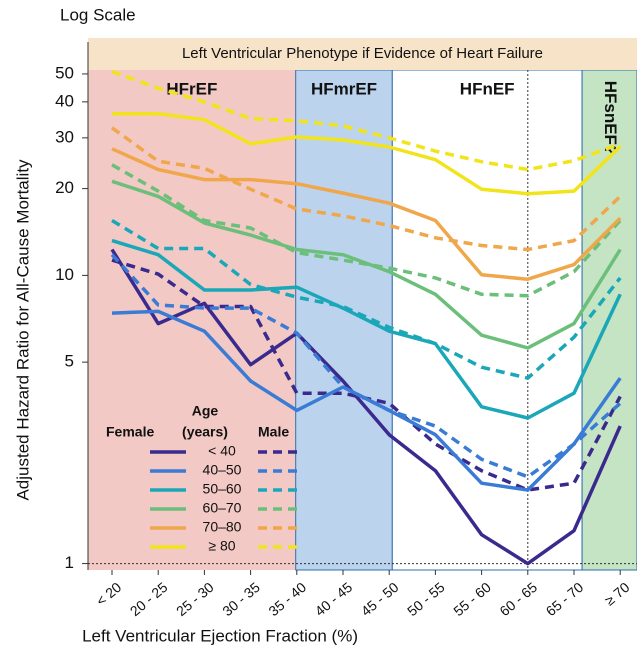 This screenshot has height=655, width=637. Describe the element at coordinates (64, 72) in the screenshot. I see `y-tick-label: 50` at that location.